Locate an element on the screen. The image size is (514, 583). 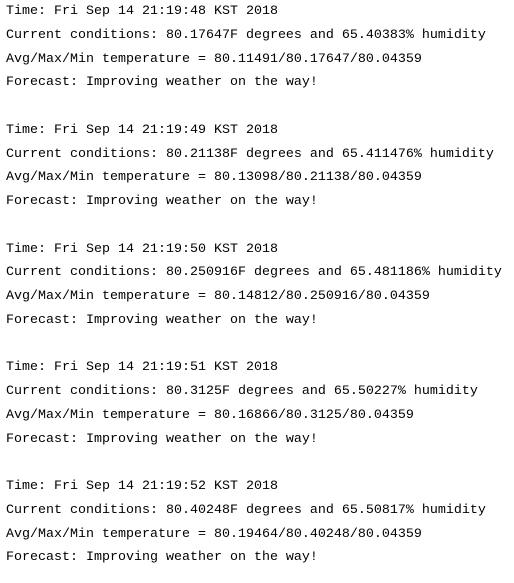
time-line: Time: Fri Sep 14 21:19:48 KST 2018 is located at coordinates (142, 11).